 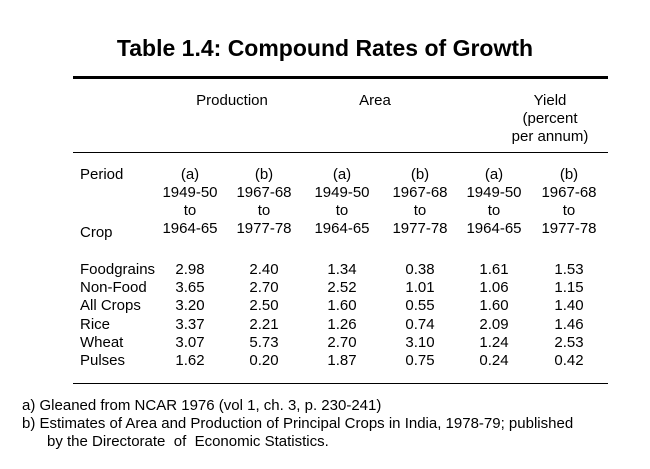 What do you see at coordinates (420, 342) in the screenshot?
I see `table-cell: 3.10` at bounding box center [420, 342].